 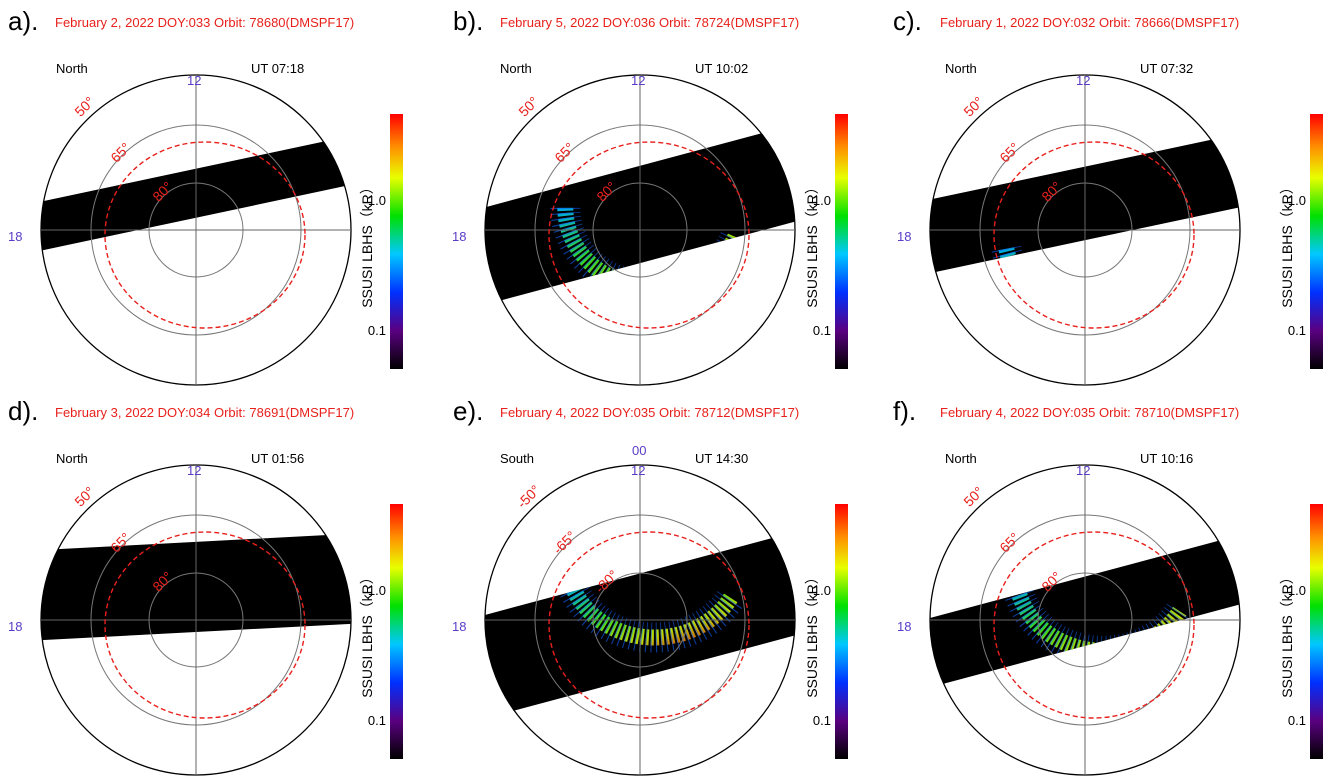 I want to click on lat-label: -50°, so click(x=529, y=497).